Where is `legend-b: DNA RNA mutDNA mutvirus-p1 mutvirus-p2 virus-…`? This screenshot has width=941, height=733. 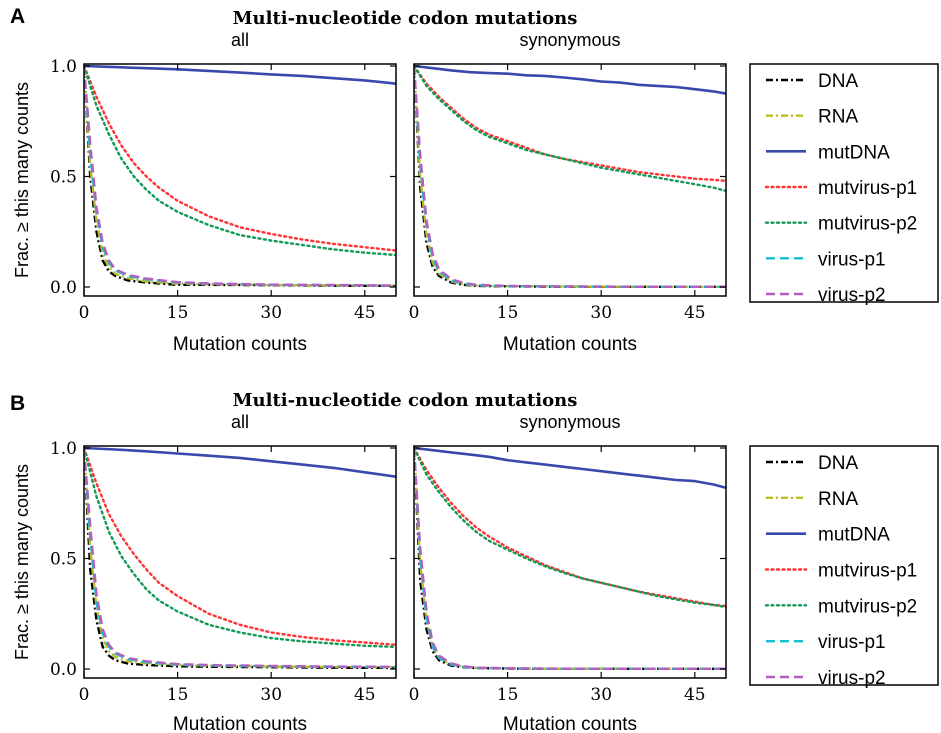
legend-b: DNA RNA mutDNA mutvirus-p1 mutvirus-p2 virus-… is located at coordinates (844, 567).